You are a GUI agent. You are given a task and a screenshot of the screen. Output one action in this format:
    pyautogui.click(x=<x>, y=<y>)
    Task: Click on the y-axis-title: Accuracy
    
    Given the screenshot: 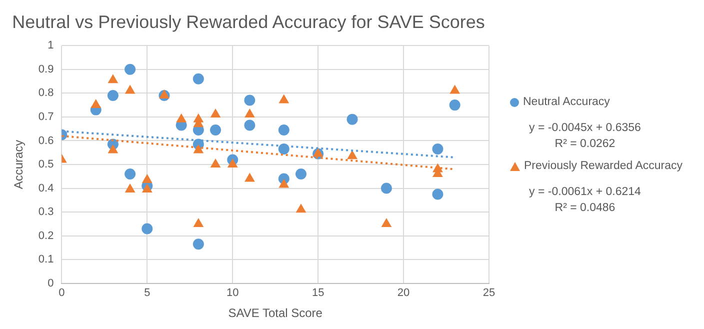 What is the action you would take?
    pyautogui.click(x=19, y=165)
    